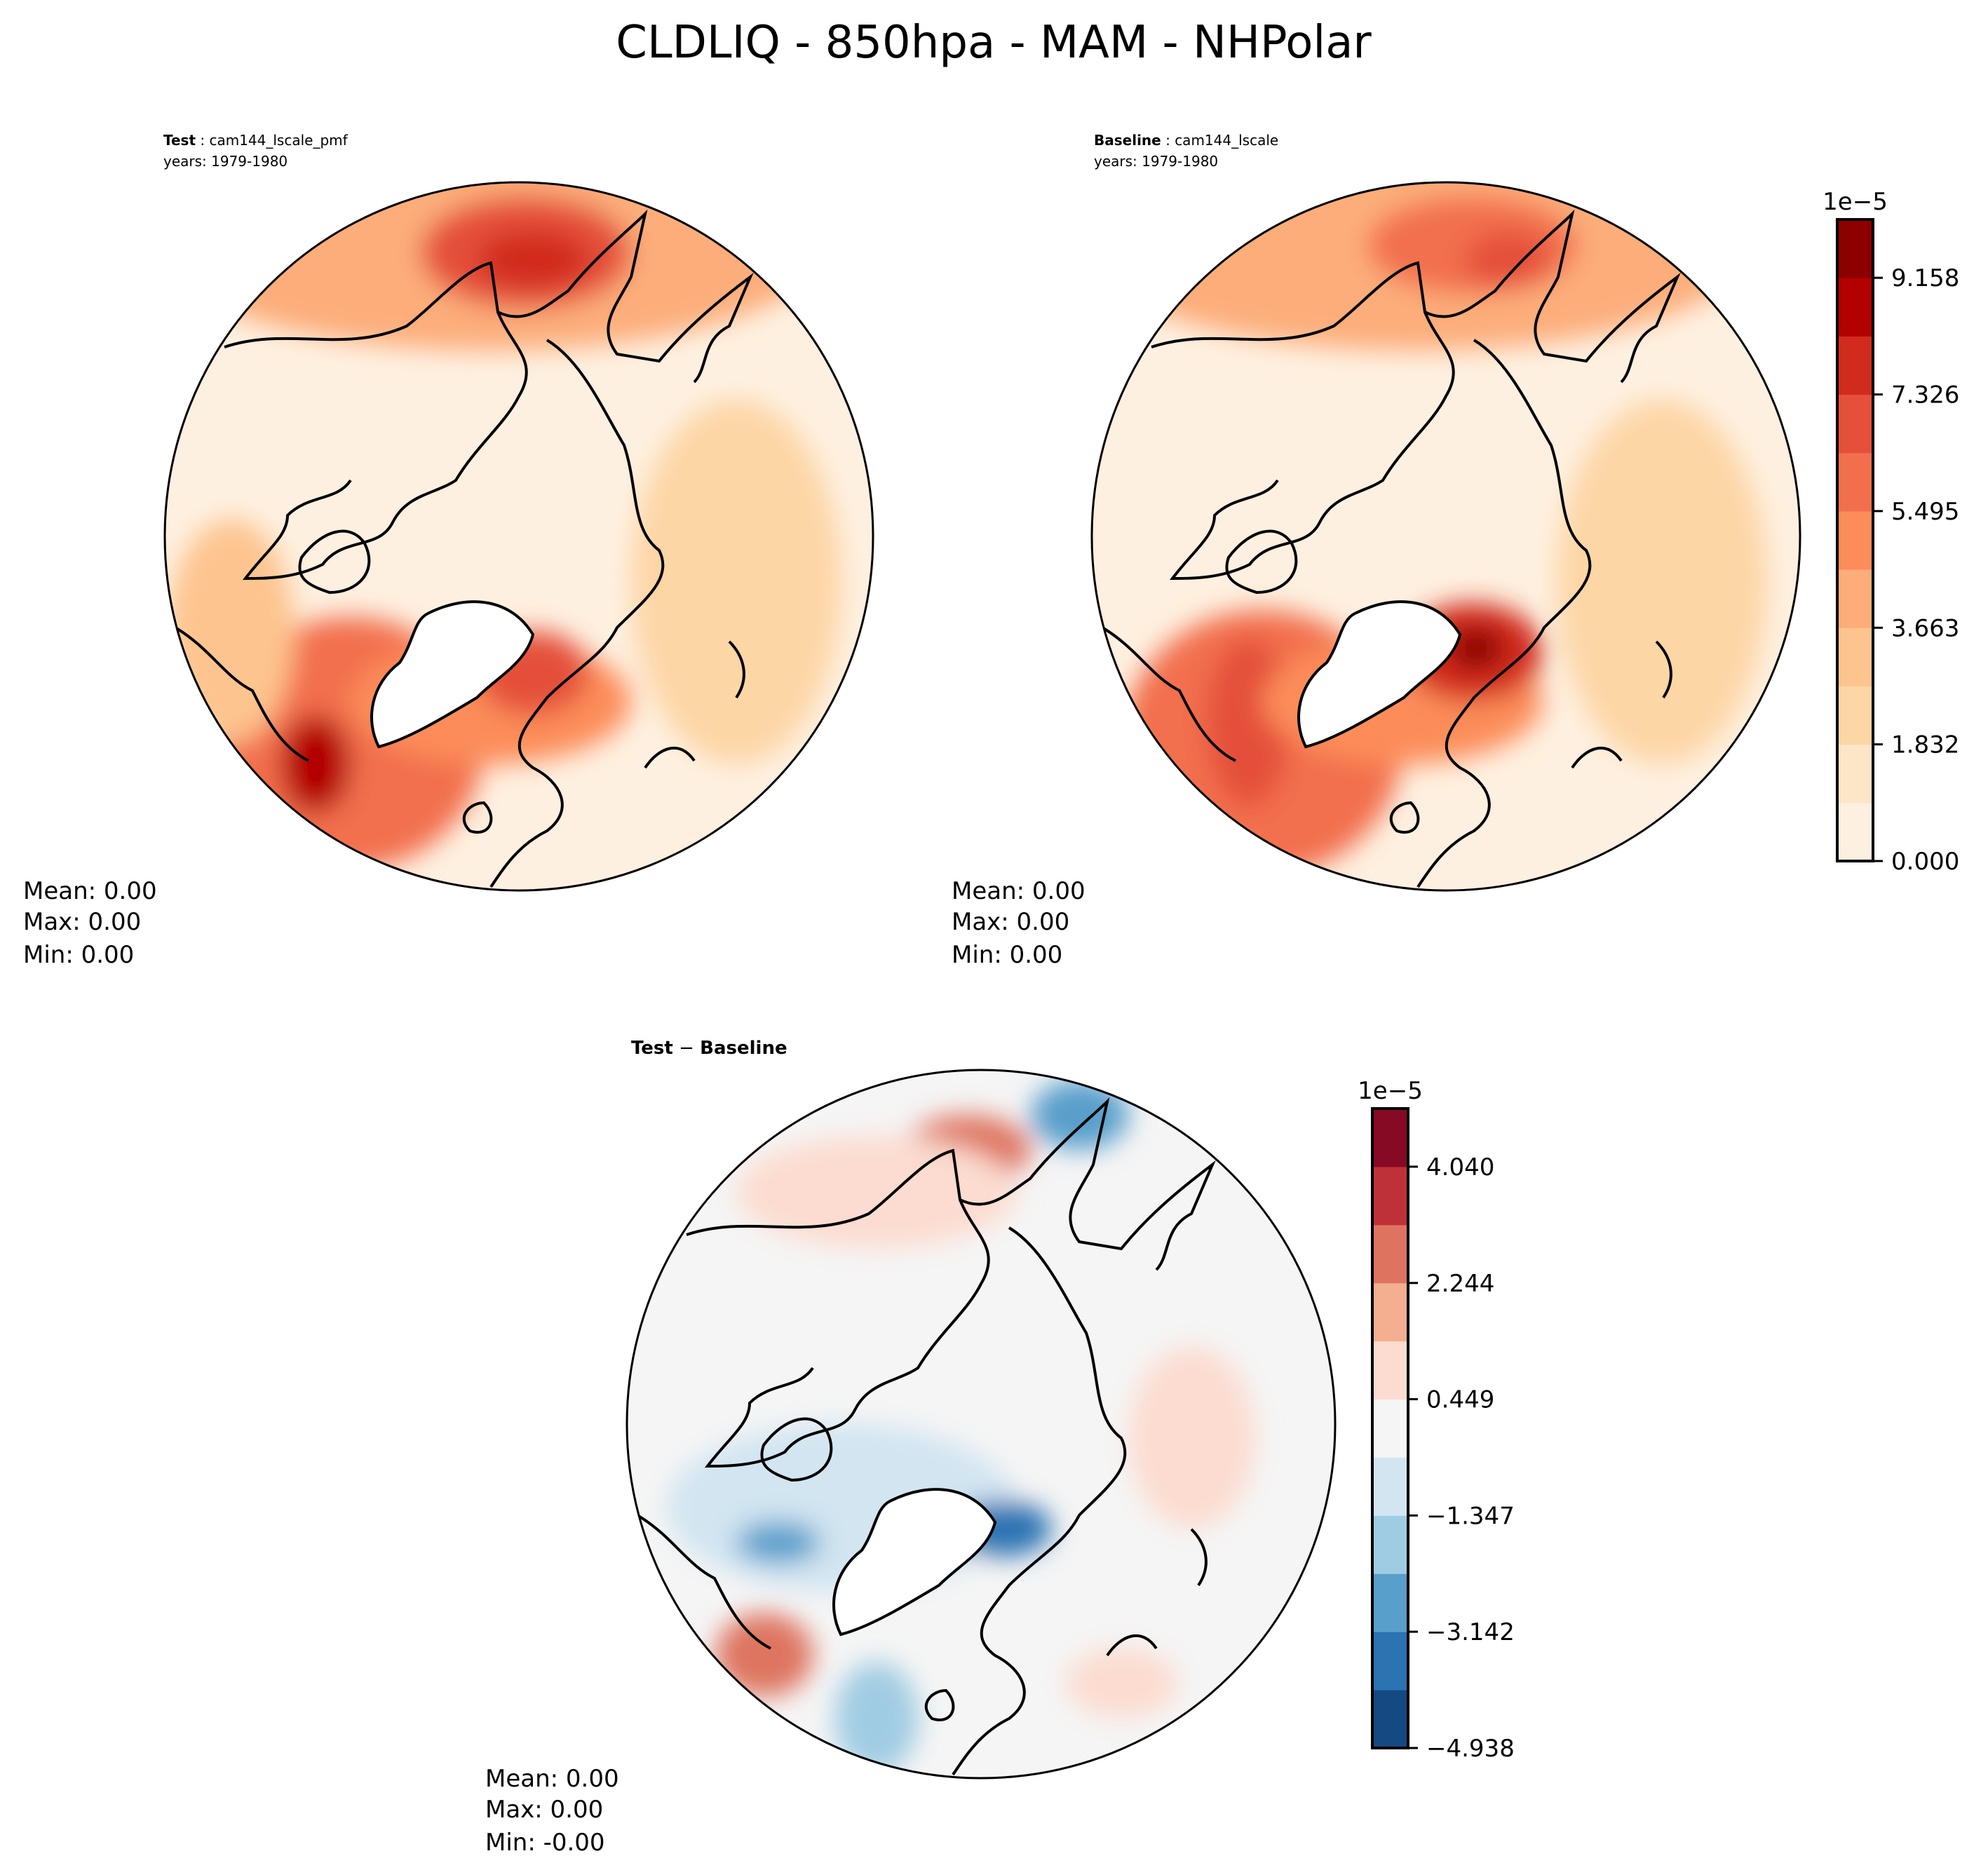 This screenshot has height=1870, width=1988. What do you see at coordinates (1470, 1749) in the screenshot?
I see `colorbar-tick-label: −4.938` at bounding box center [1470, 1749].